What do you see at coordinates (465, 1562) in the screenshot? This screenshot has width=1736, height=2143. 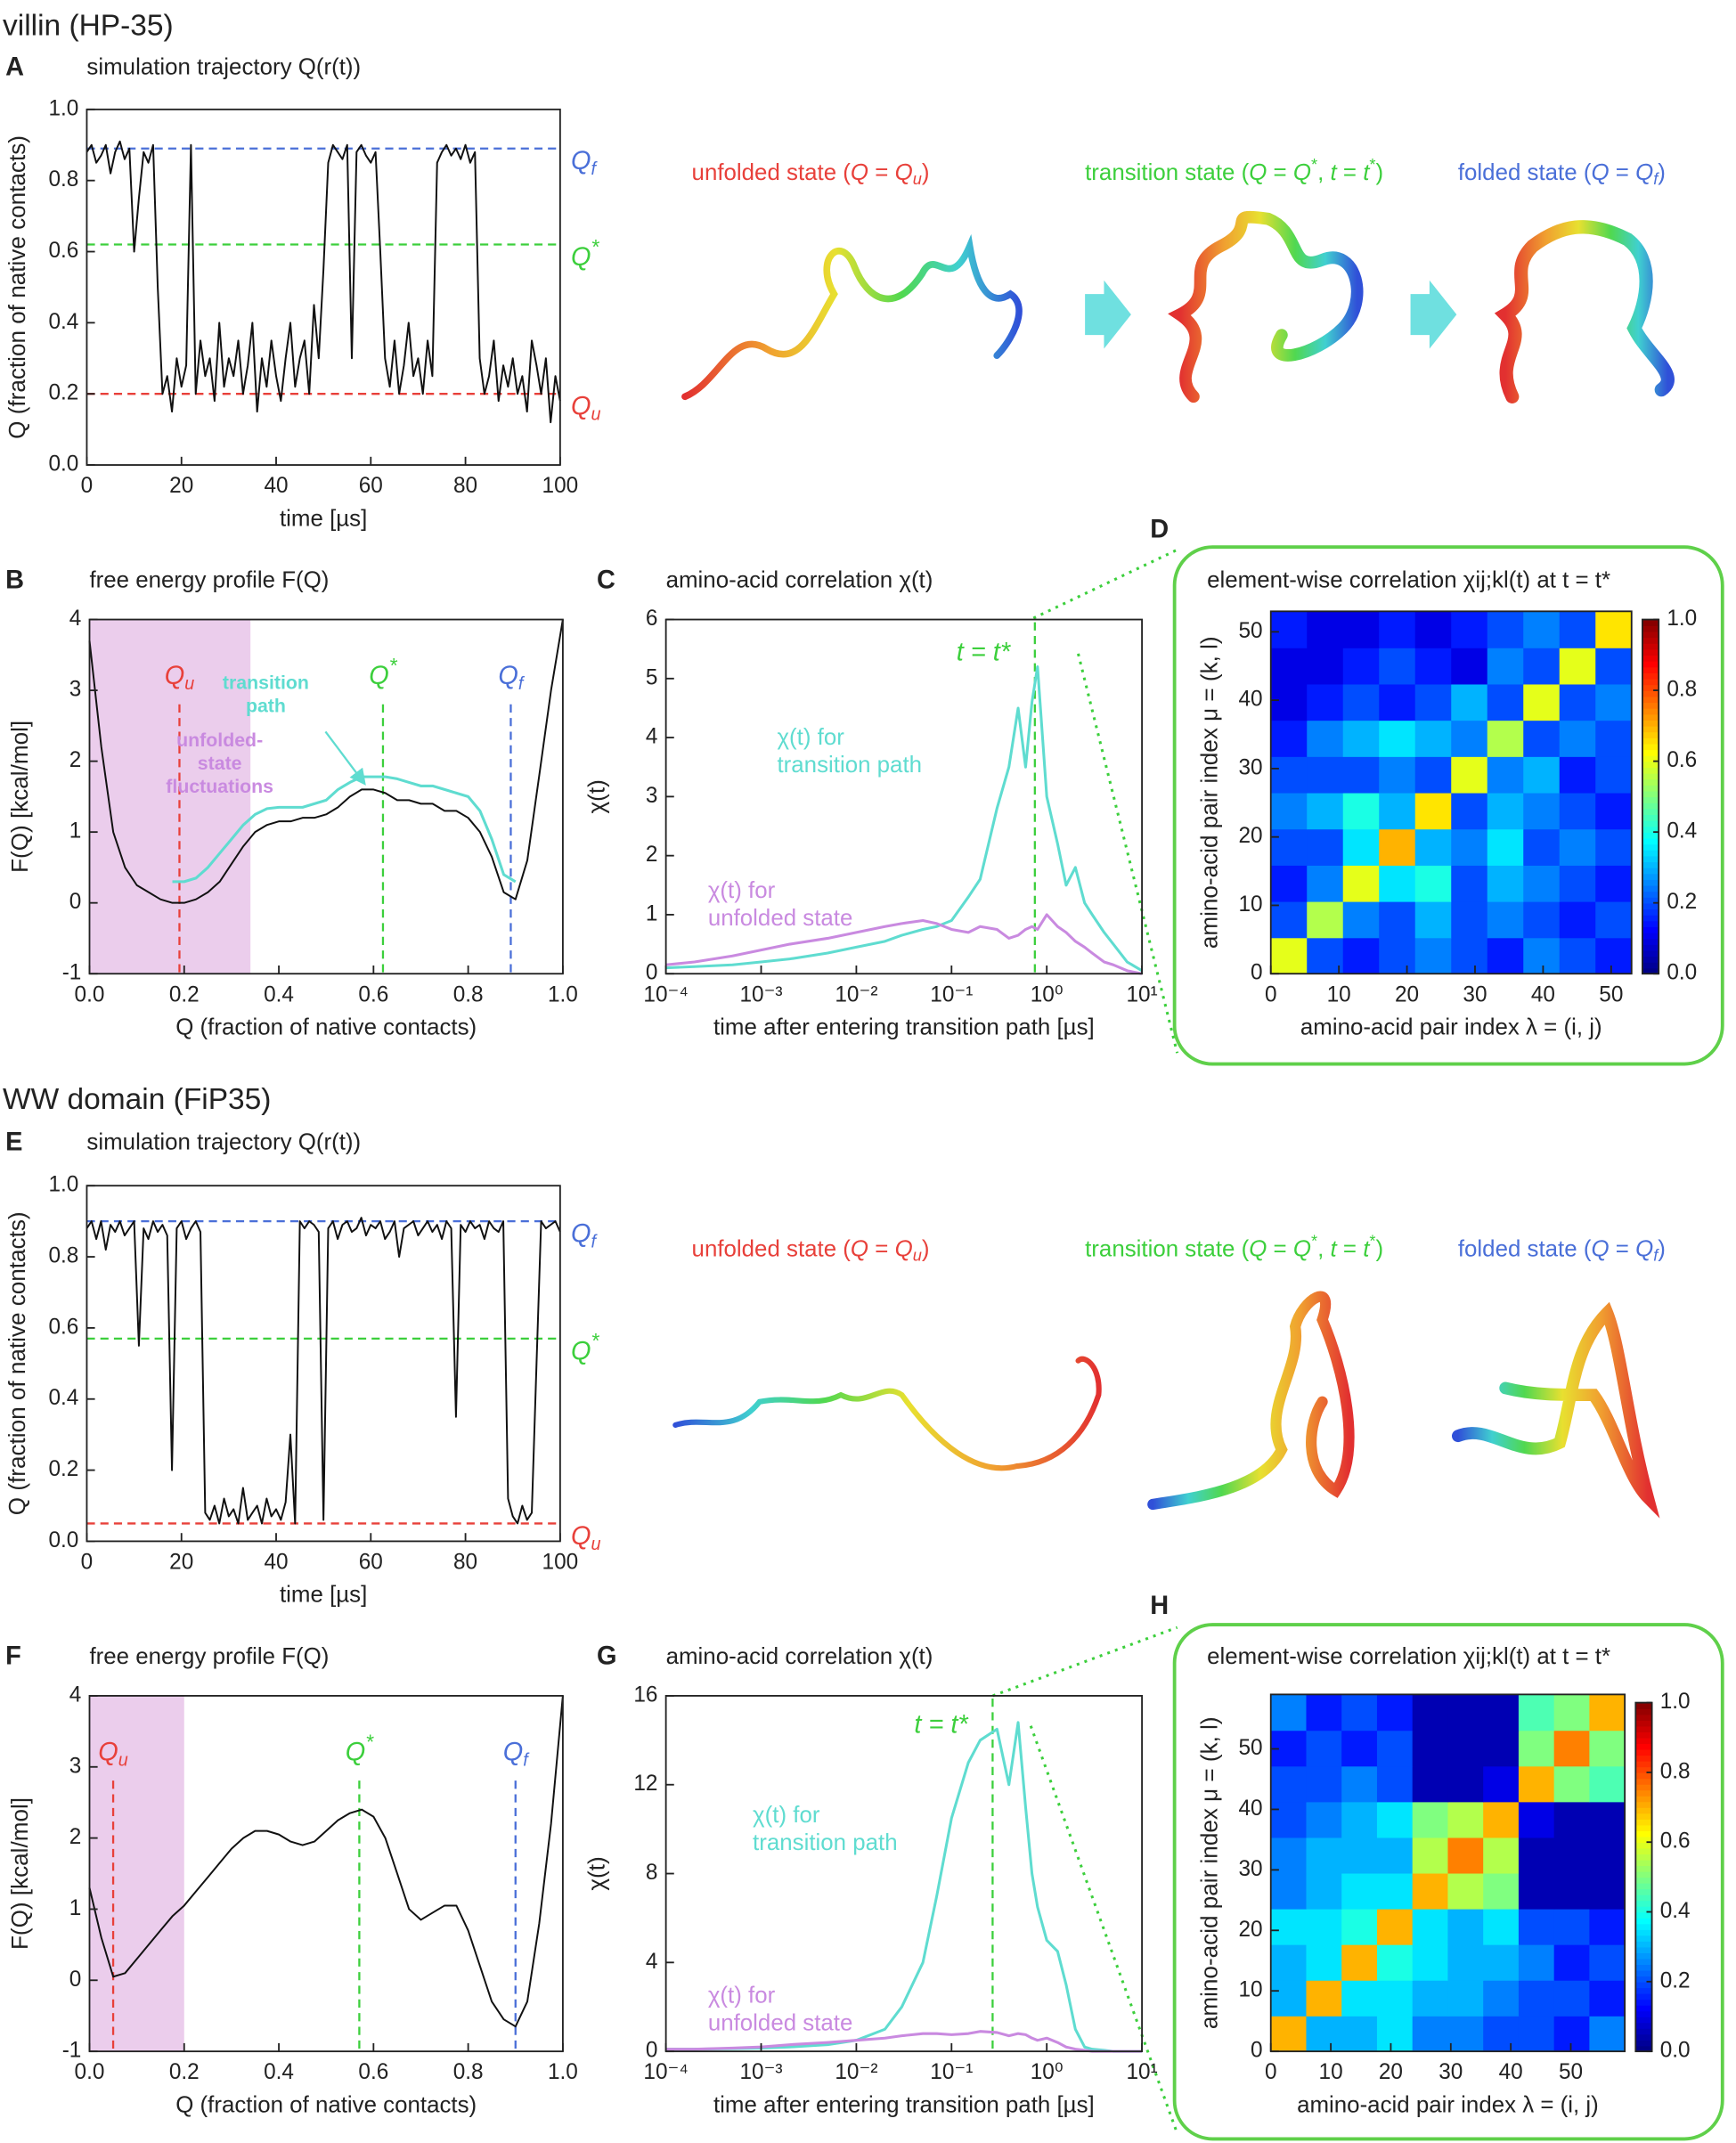 I see `x-tick-label: 80` at bounding box center [465, 1562].